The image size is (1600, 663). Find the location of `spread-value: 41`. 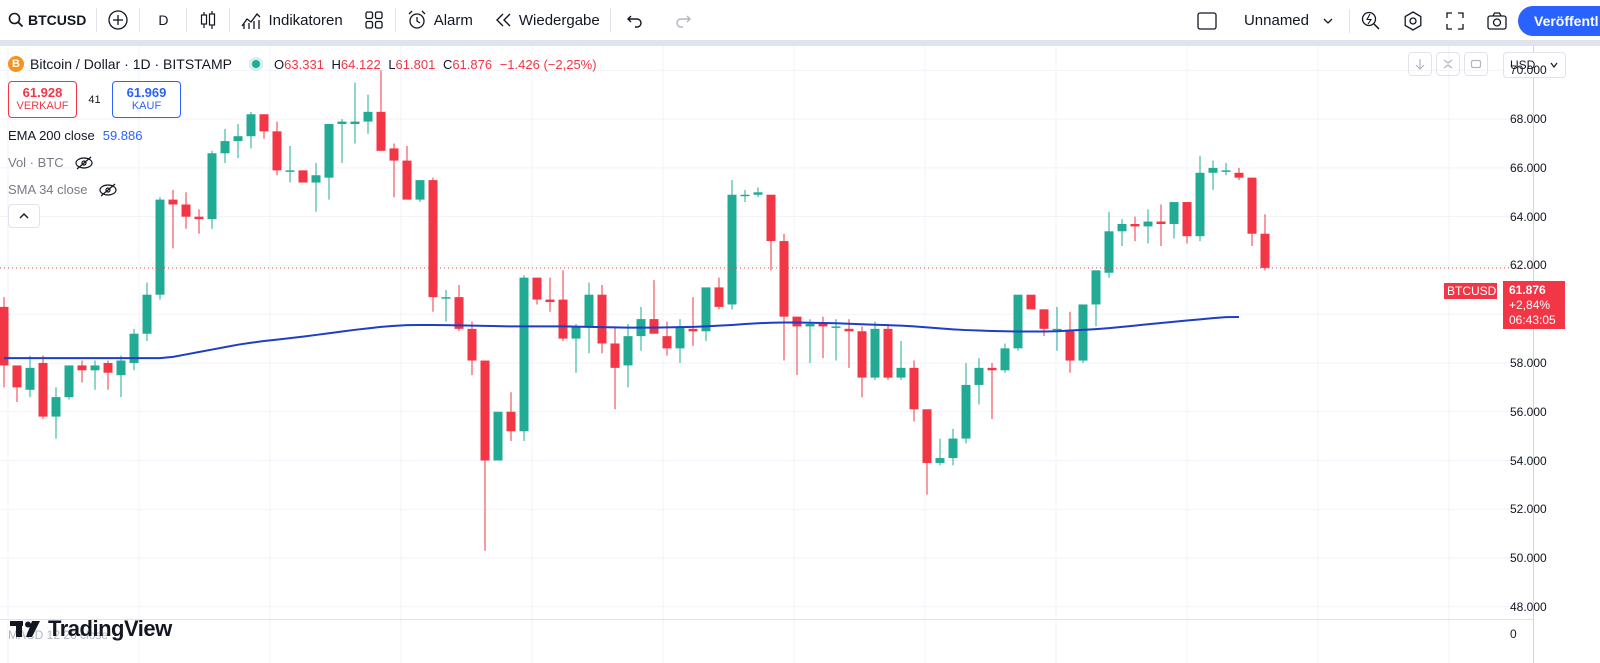

spread-value: 41 is located at coordinates (94, 99).